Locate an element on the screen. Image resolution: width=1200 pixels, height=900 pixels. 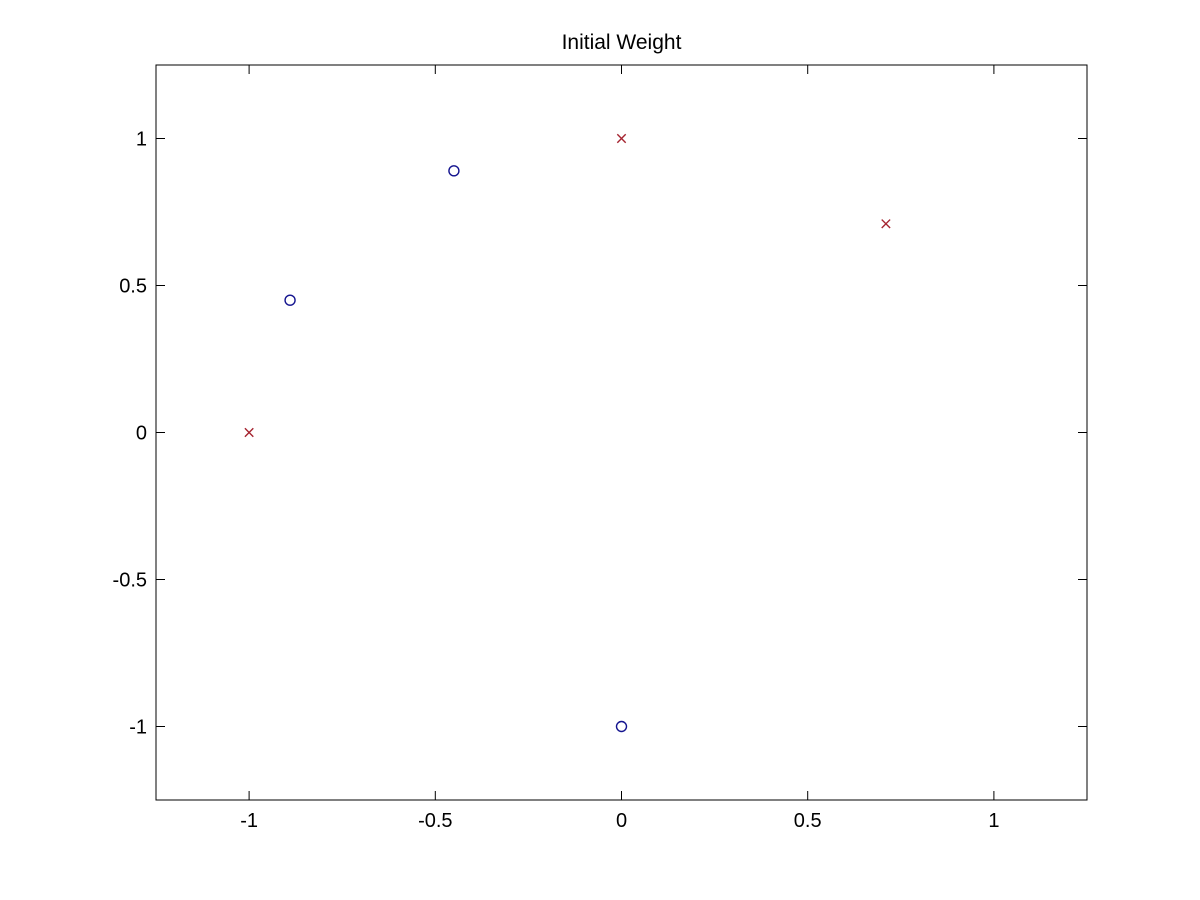
x-tick-label: -0.5 is located at coordinates (435, 821).